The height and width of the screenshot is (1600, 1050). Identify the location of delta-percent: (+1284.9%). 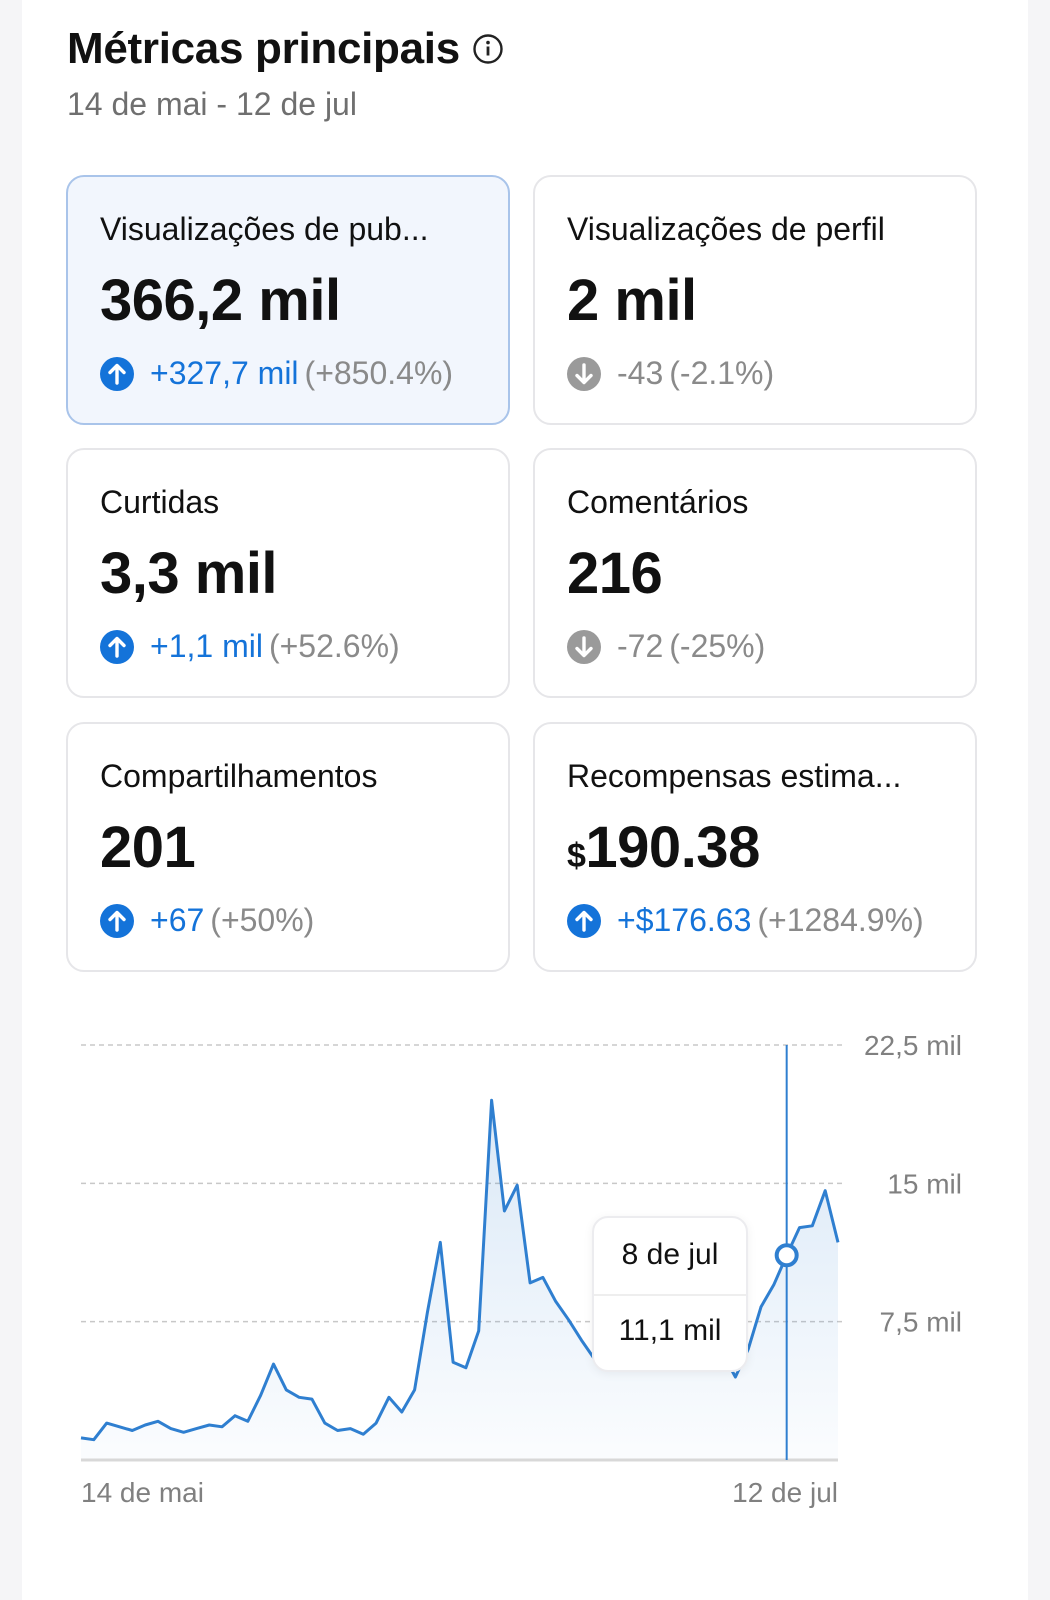
(840, 920).